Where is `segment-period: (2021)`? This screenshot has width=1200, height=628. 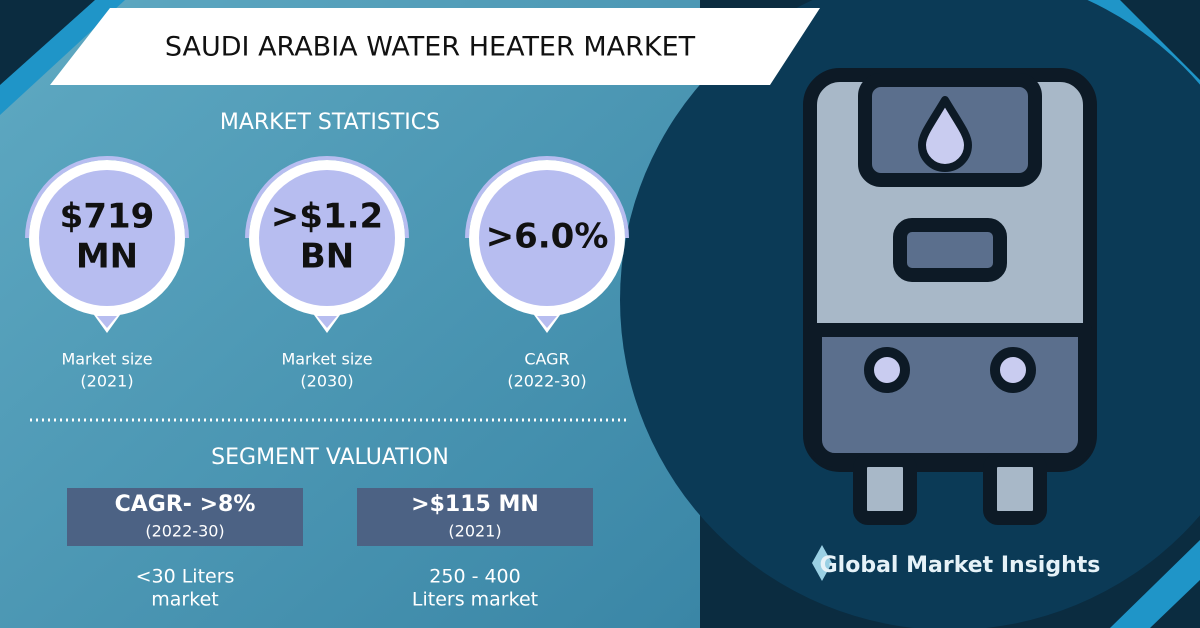 segment-period: (2021) is located at coordinates (474, 531).